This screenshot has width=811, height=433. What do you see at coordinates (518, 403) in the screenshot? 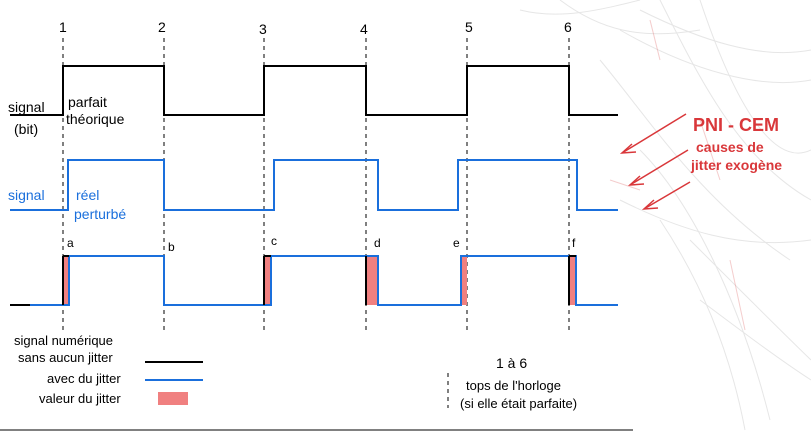
I see `clock-legend-line-2: (si elle était parfaite)` at bounding box center [518, 403].